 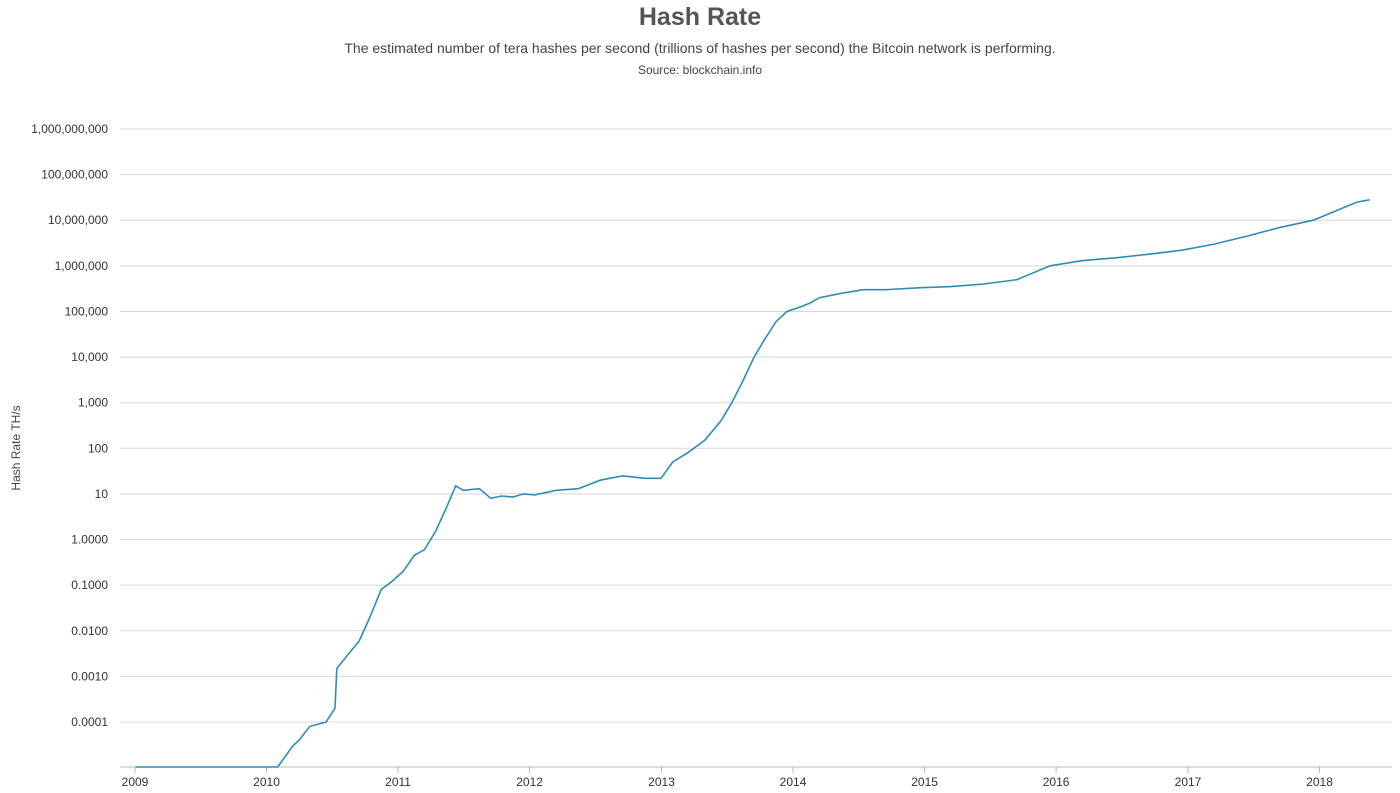 What do you see at coordinates (727, 778) in the screenshot?
I see `x-axis-ticks: 2009 2010 2011 2012 2013 2014 2015 2016 2017 2018` at bounding box center [727, 778].